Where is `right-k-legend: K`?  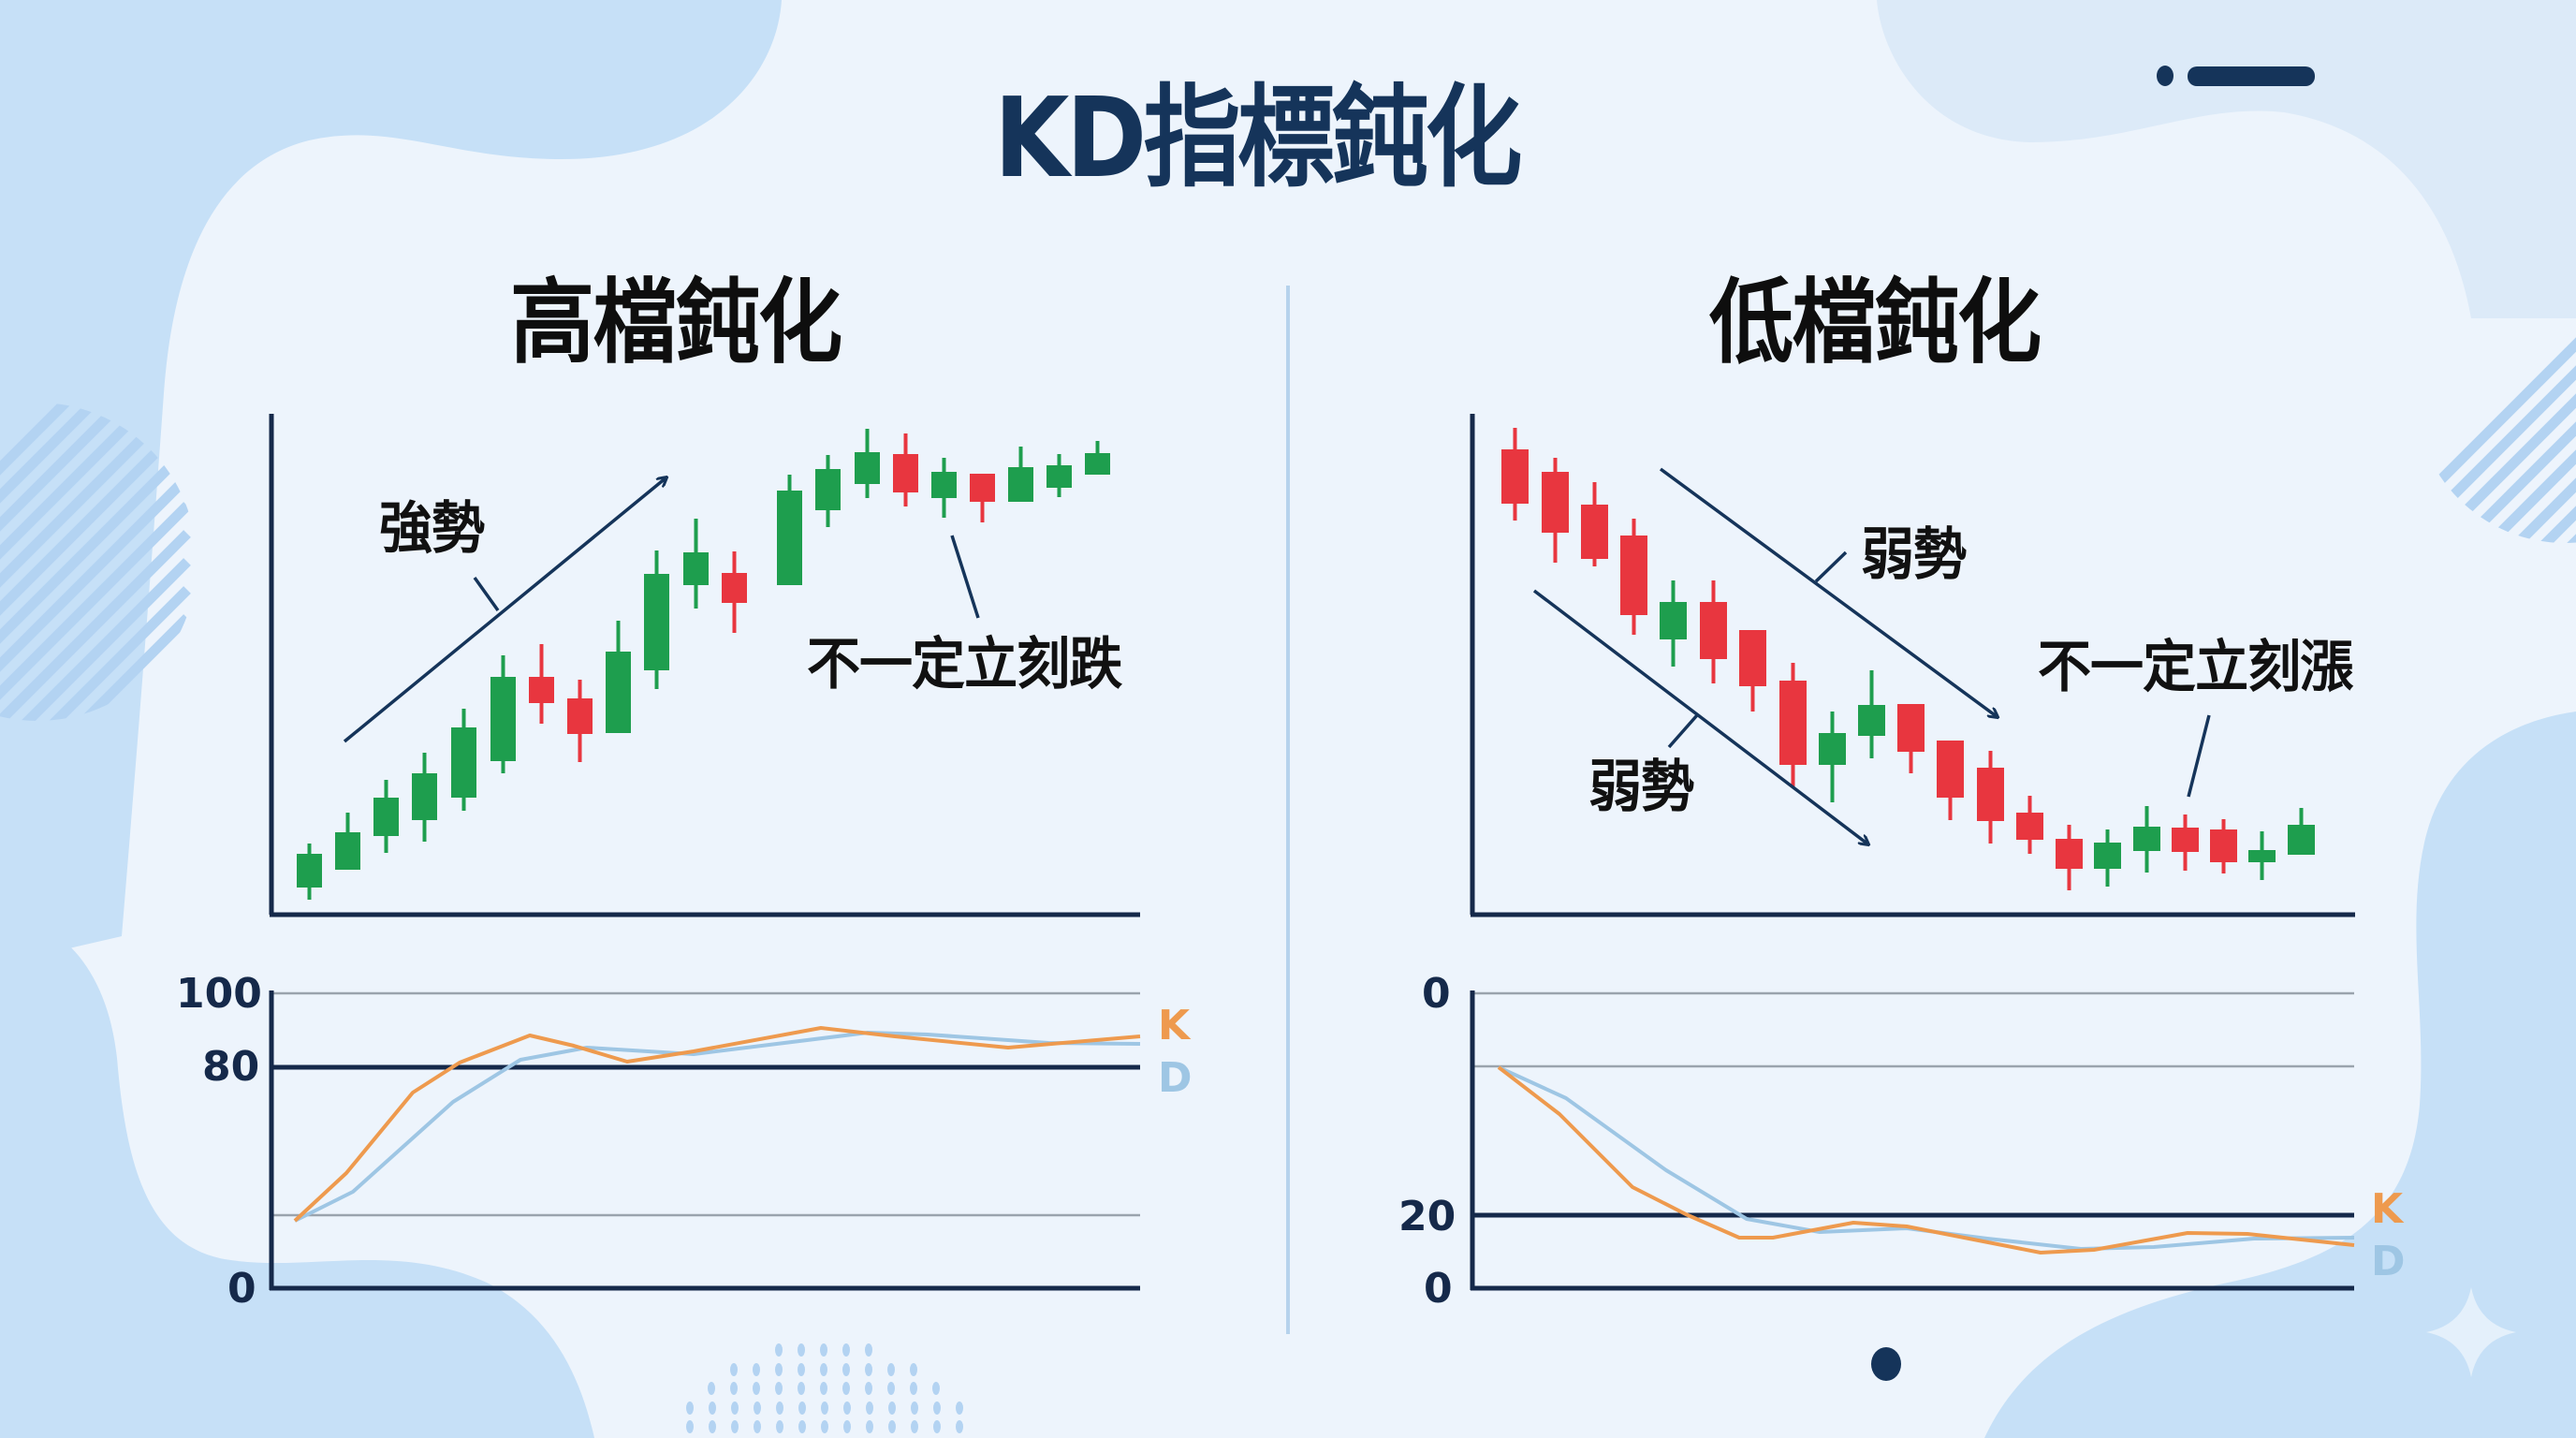 right-k-legend: K is located at coordinates (2387, 1209).